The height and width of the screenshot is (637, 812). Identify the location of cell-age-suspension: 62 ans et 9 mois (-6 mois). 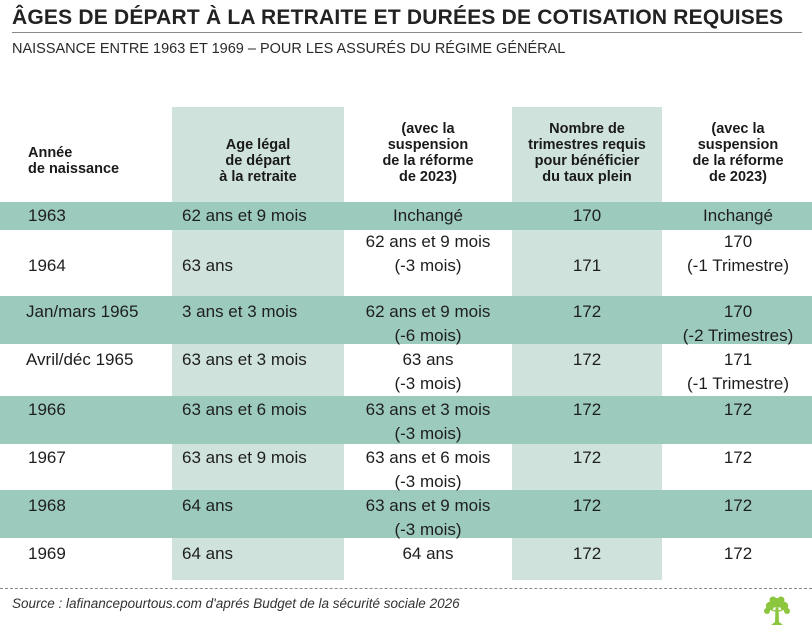
(428, 324).